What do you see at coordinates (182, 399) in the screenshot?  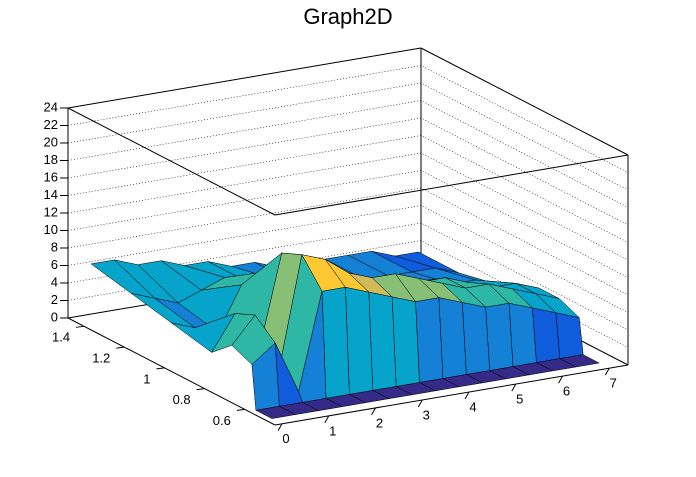 I see `y-tick-label: 0.8` at bounding box center [182, 399].